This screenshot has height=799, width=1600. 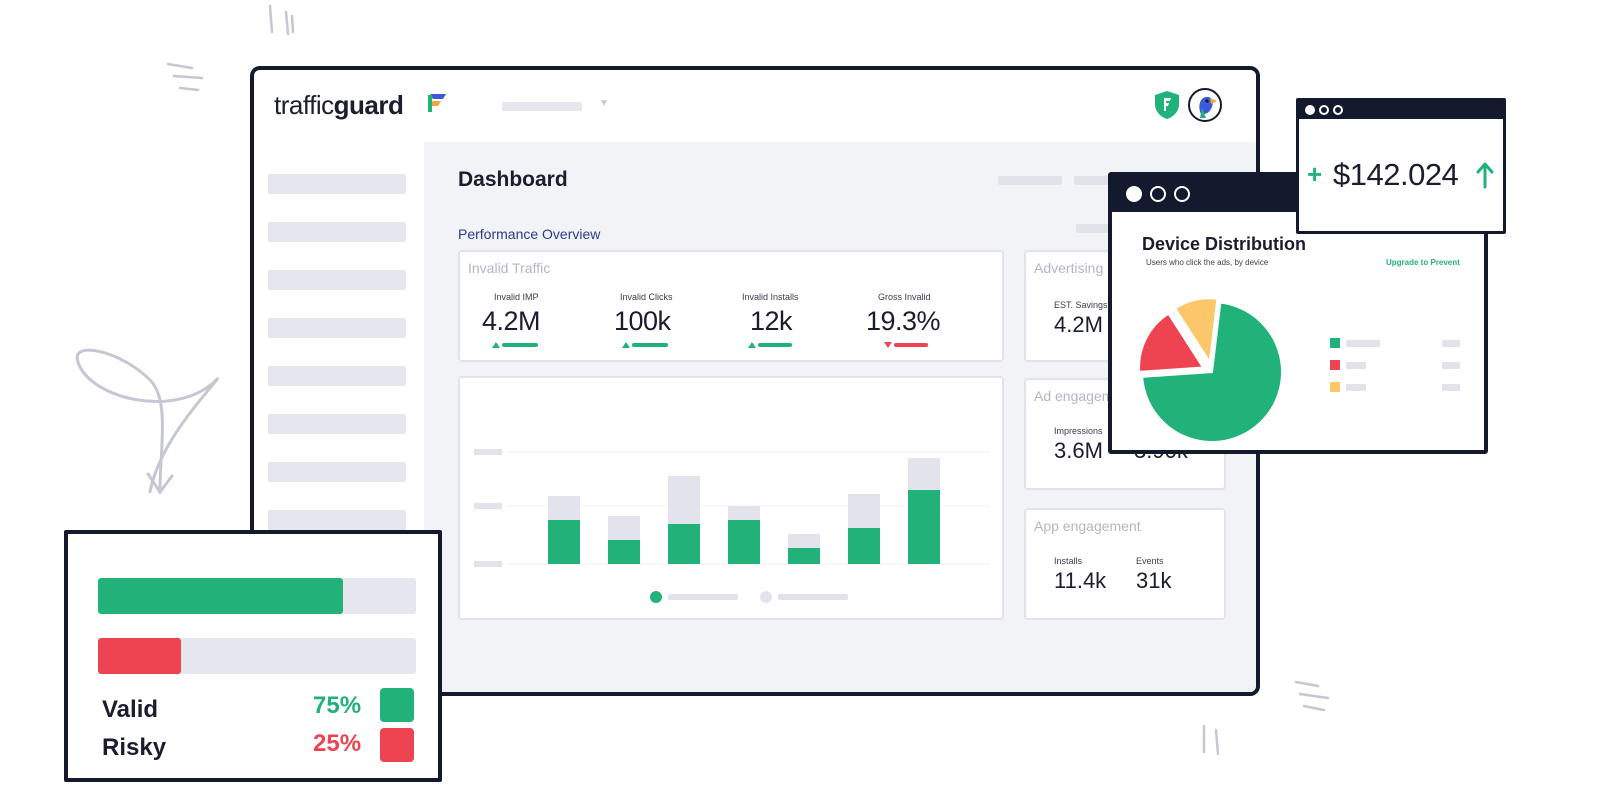 What do you see at coordinates (1080, 580) in the screenshot?
I see `metric-value: 11.4k` at bounding box center [1080, 580].